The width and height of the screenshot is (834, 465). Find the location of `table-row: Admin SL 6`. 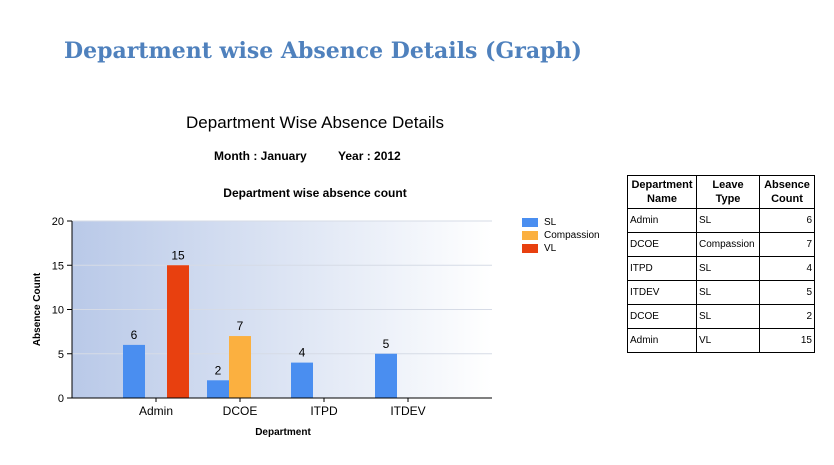

table-row: Admin SL 6 is located at coordinates (721, 220).